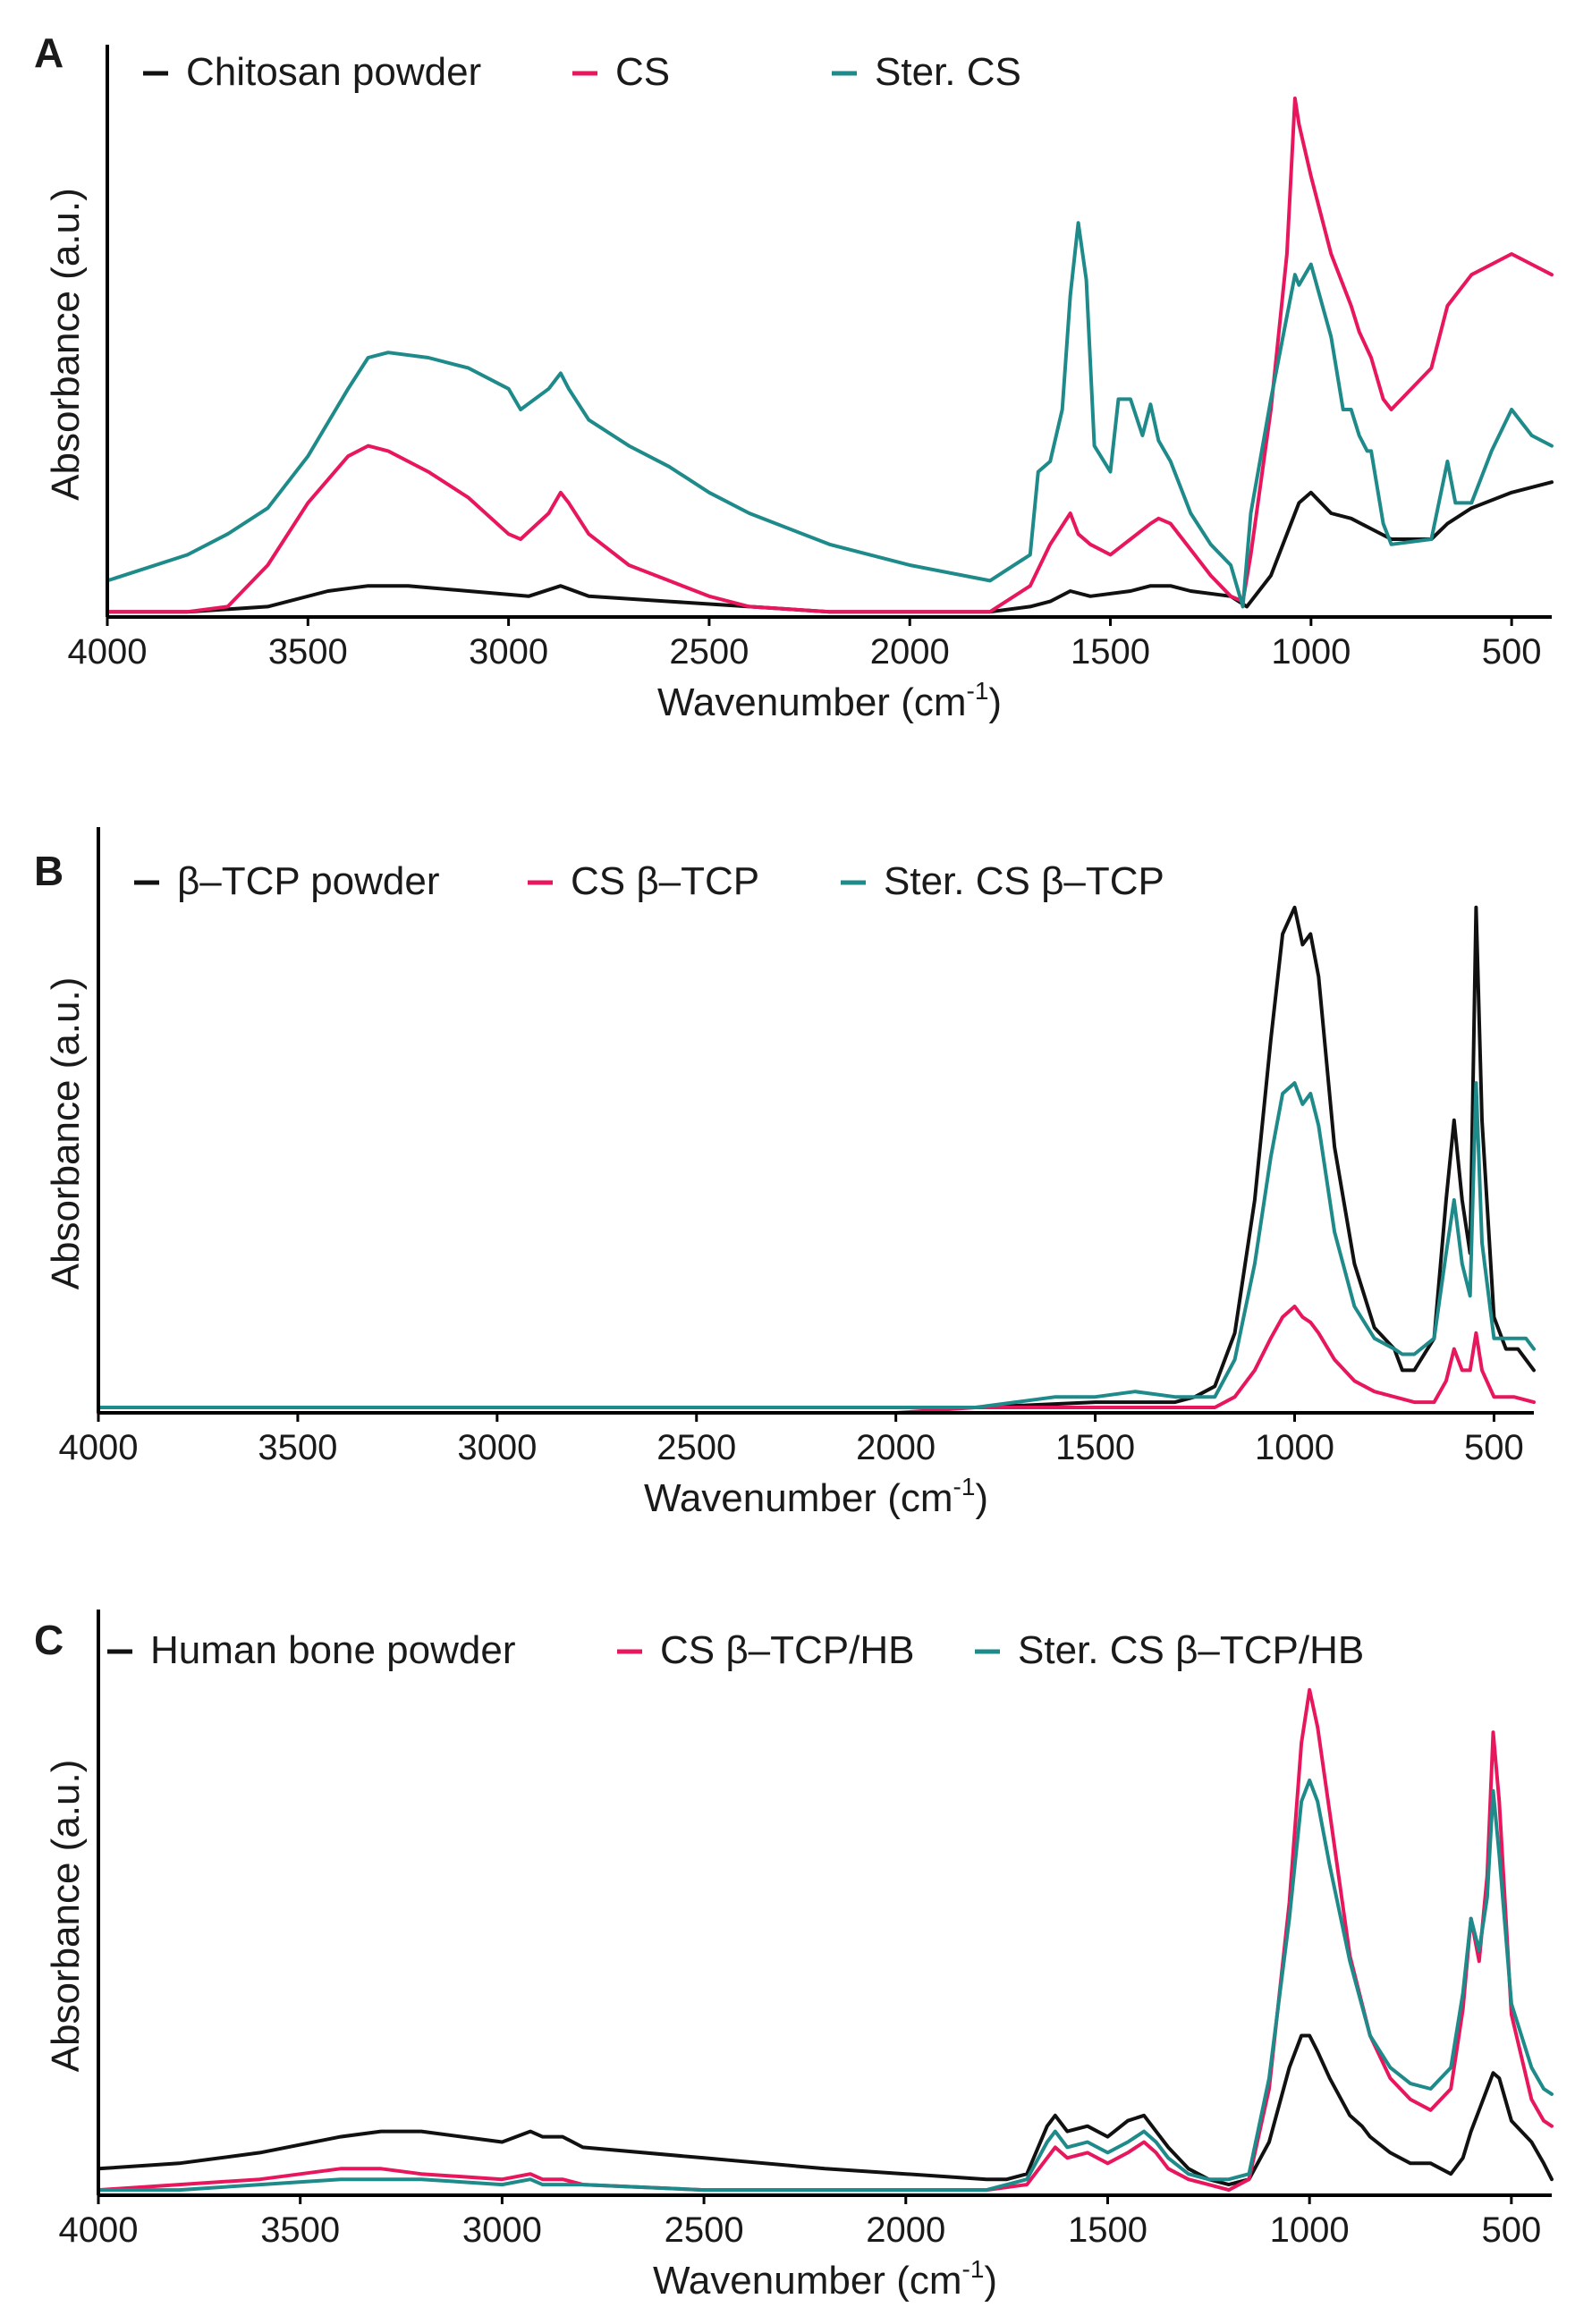  What do you see at coordinates (642, 72) in the screenshot?
I see `legend-label: CS` at bounding box center [642, 72].